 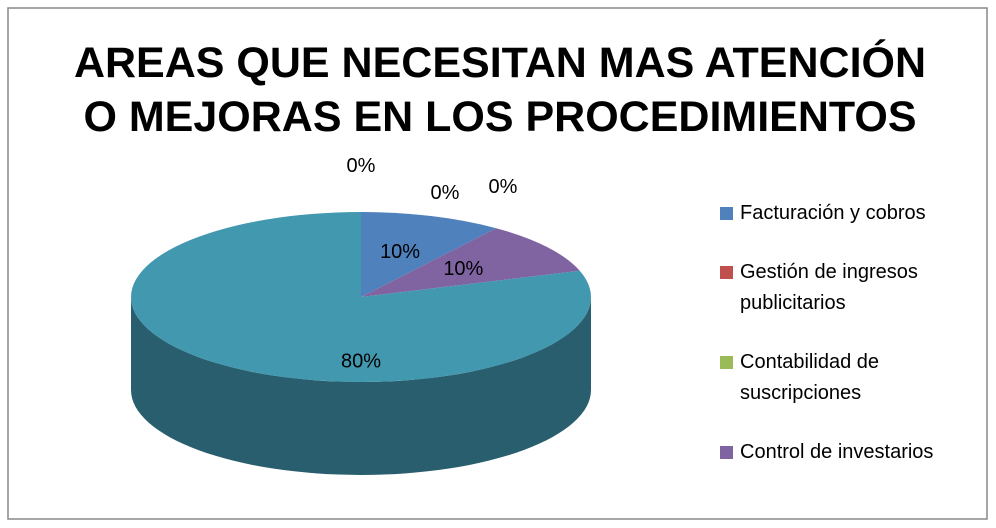 What do you see at coordinates (829, 287) in the screenshot?
I see `legend-label: Gestión de ingresos publicitarios` at bounding box center [829, 287].